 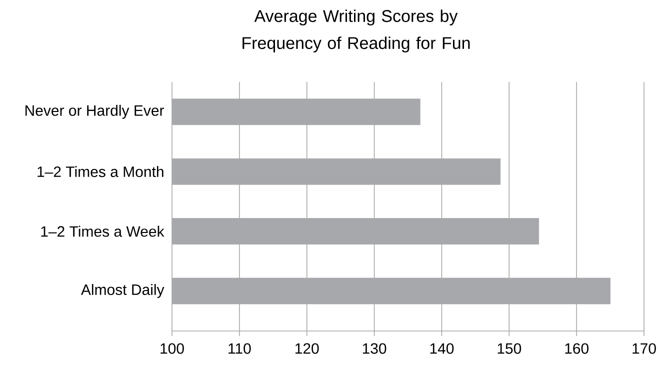 I want to click on x-tick-label: 120, so click(x=307, y=348).